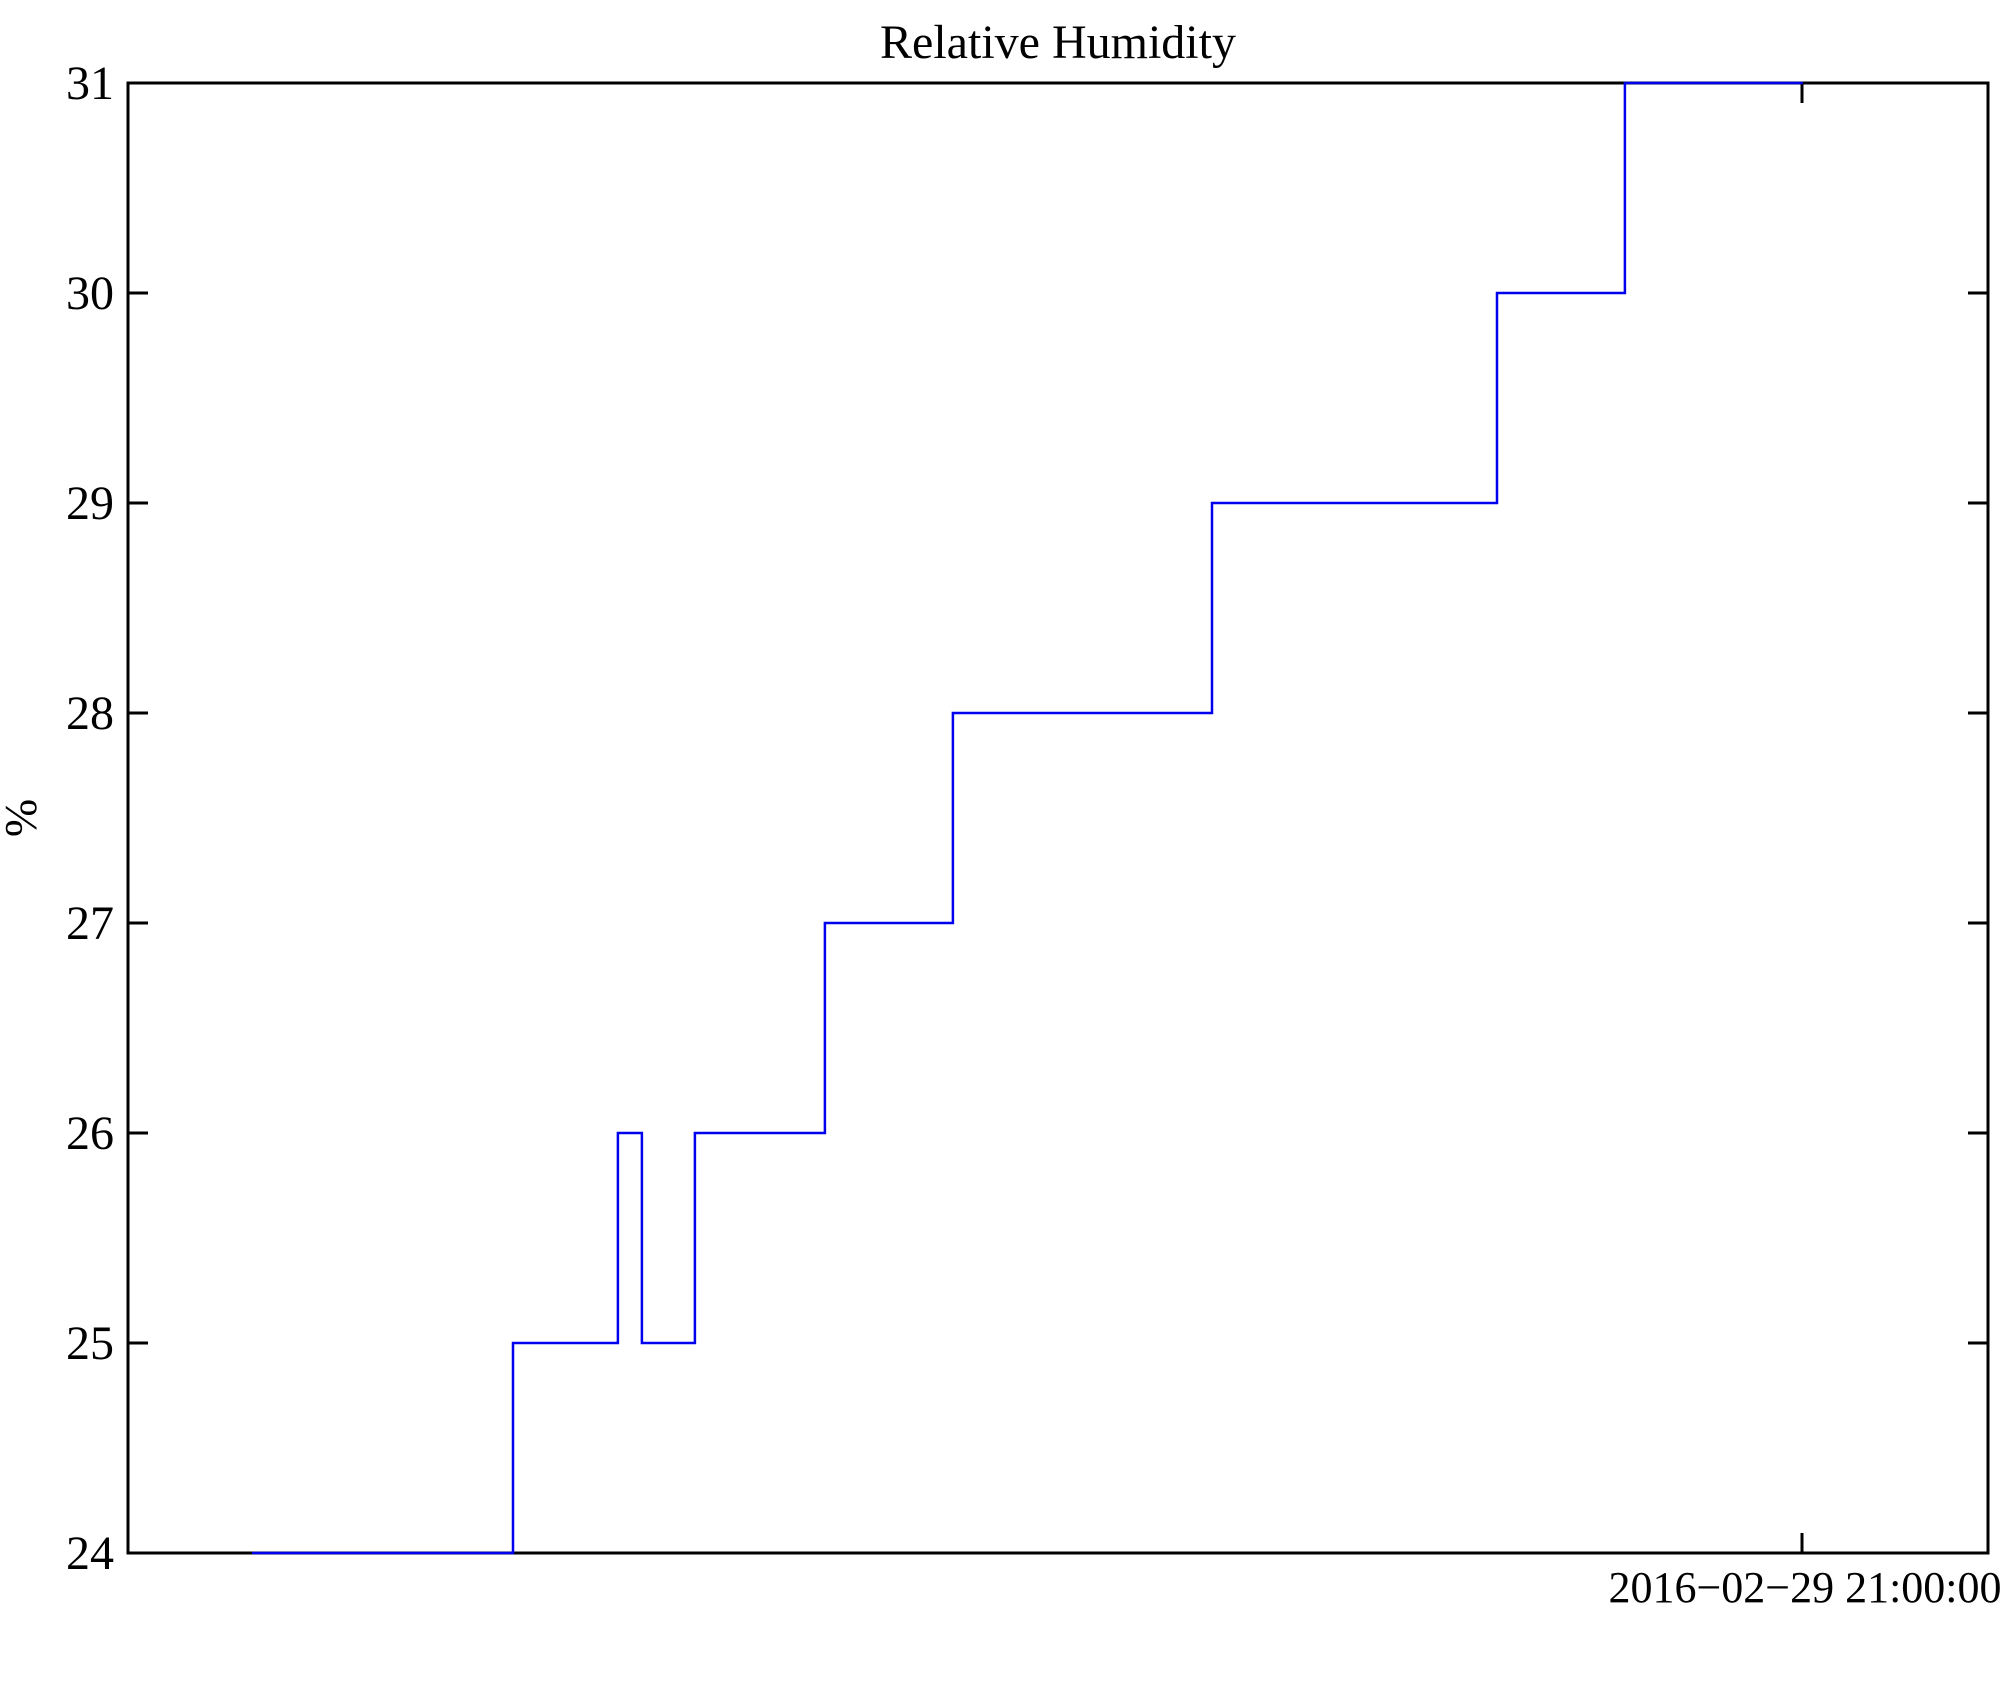 The image size is (2008, 1688). What do you see at coordinates (90, 713) in the screenshot?
I see `y-tick-label: 28` at bounding box center [90, 713].